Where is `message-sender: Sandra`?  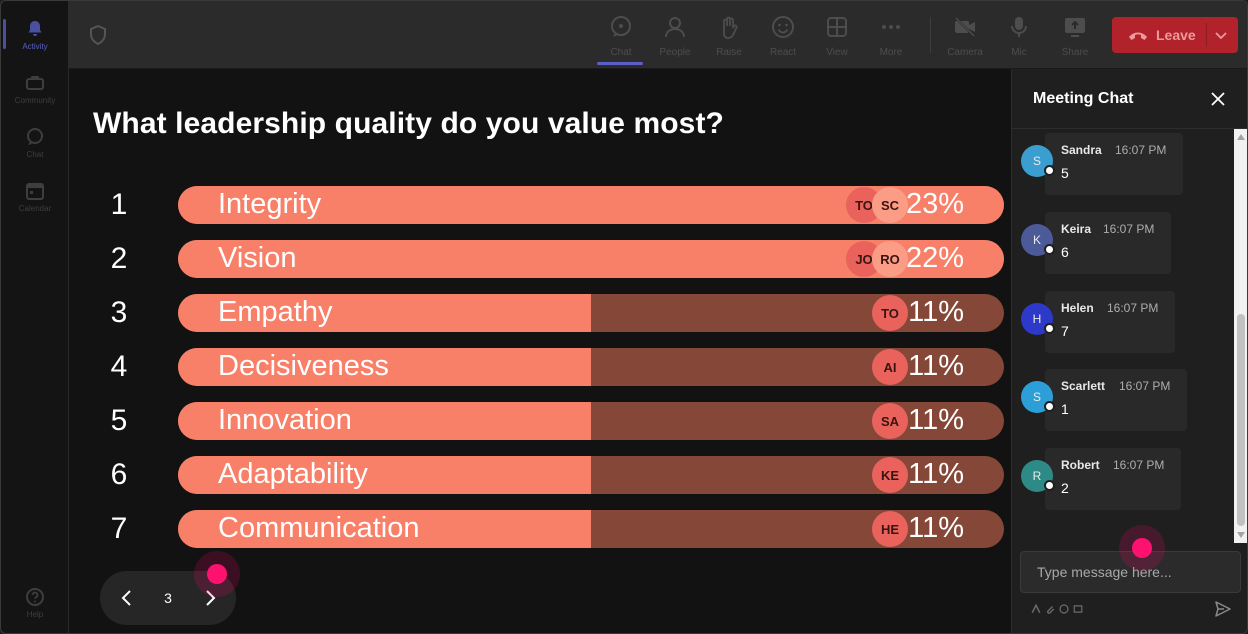 message-sender: Sandra is located at coordinates (1081, 150).